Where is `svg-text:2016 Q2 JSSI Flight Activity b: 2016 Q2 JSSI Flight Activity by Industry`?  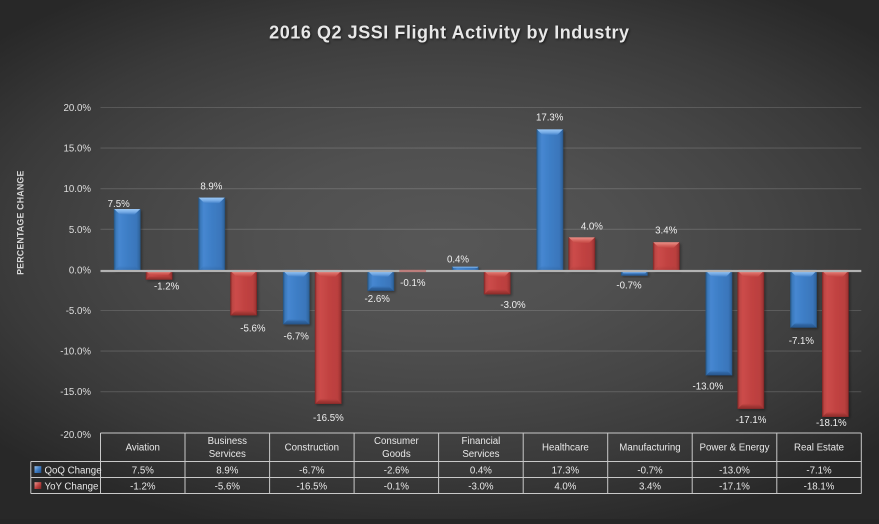 svg-text:2016 Q2 JSSI Flight Activity b: 2016 Q2 JSSI Flight Activity by Industry is located at coordinates (449, 33).